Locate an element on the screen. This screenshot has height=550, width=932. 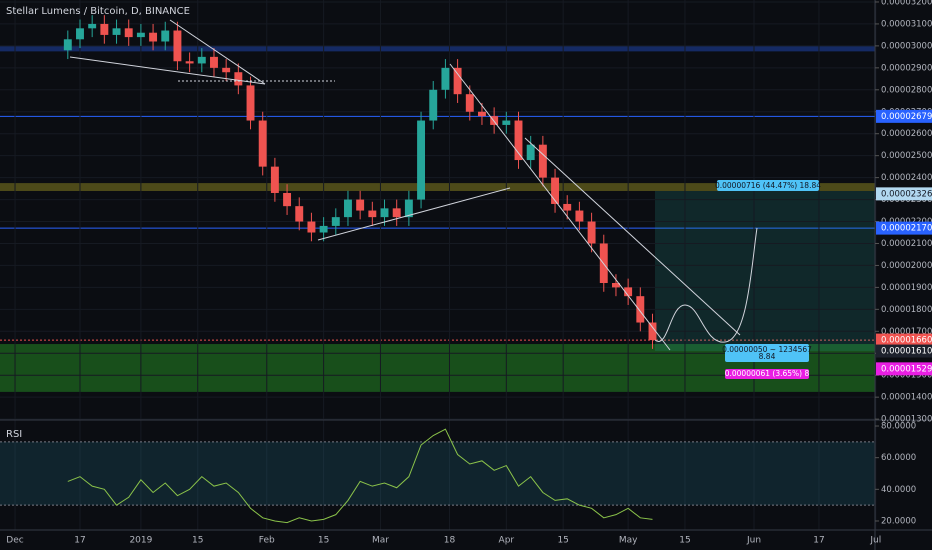
chart-title: Stellar Lumens / Bitcoin, D, BINANCE is located at coordinates (98, 11).